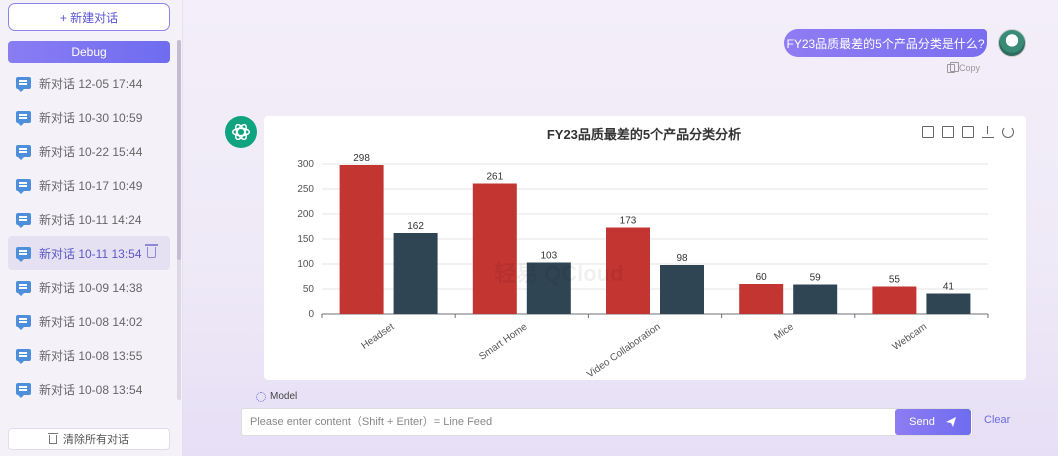 This screenshot has width=1058, height=456. What do you see at coordinates (950, 422) in the screenshot?
I see `send-icon` at bounding box center [950, 422].